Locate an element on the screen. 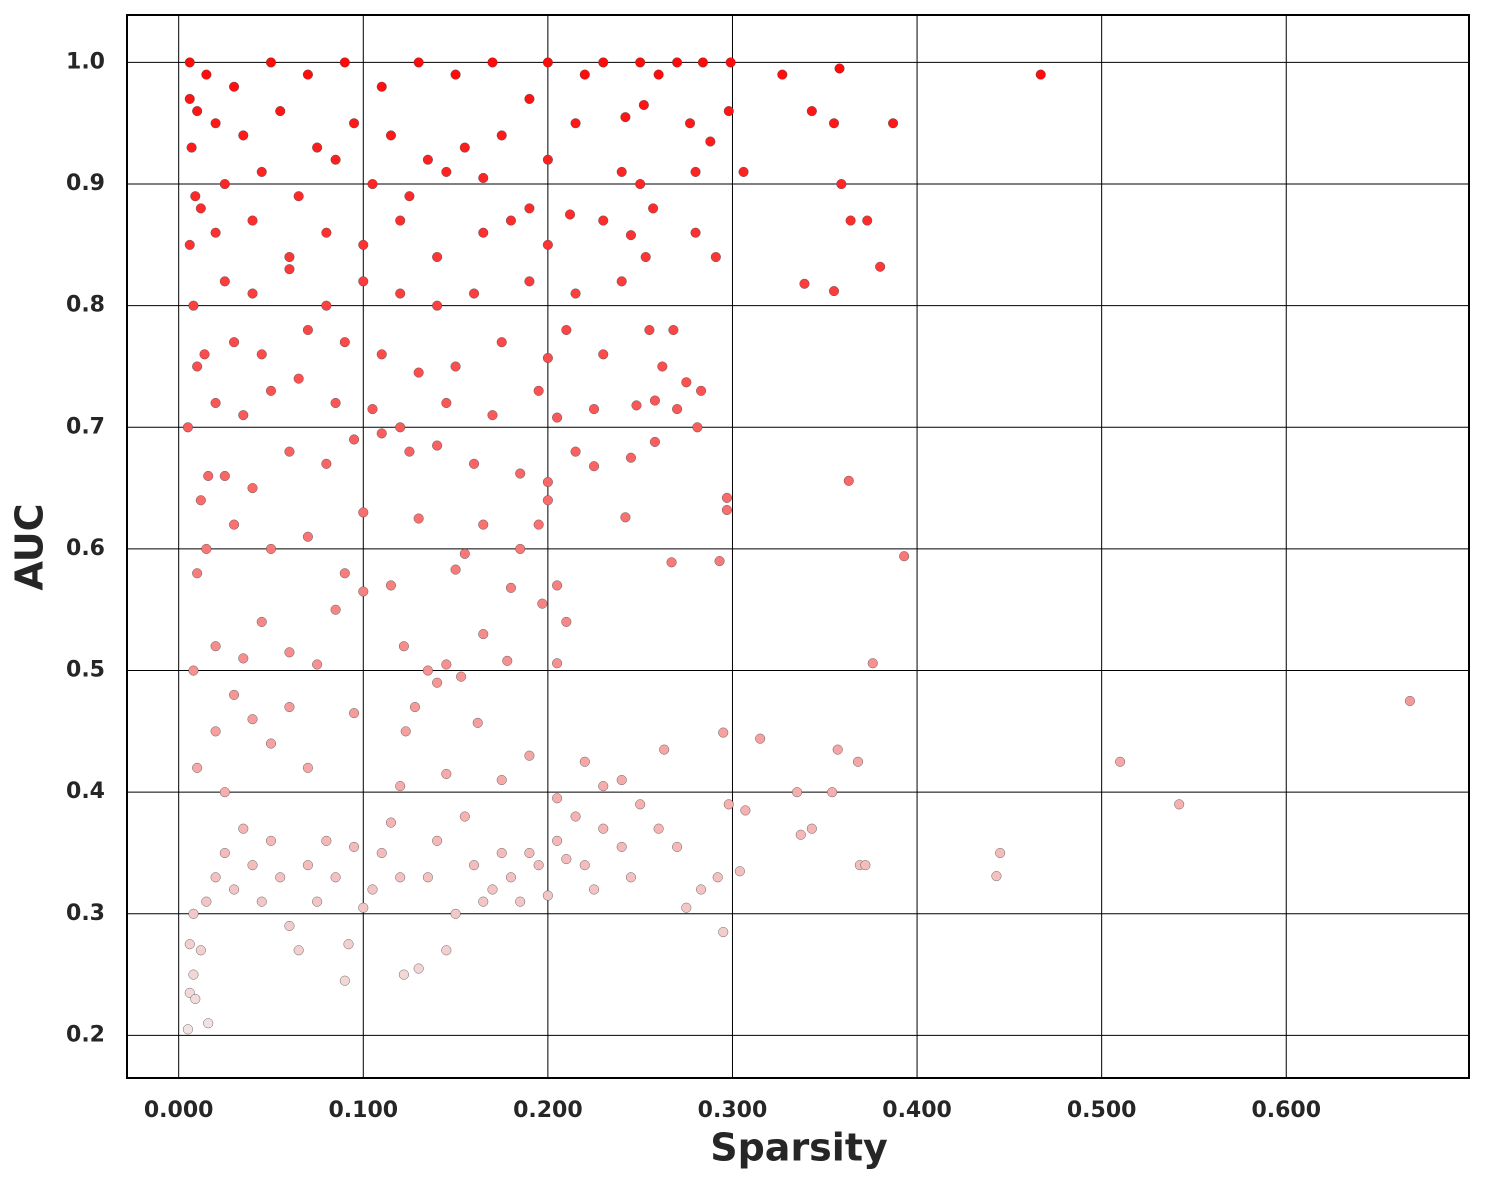 The width and height of the screenshot is (1485, 1185). x-tick-label: 0.600 is located at coordinates (1286, 1110).